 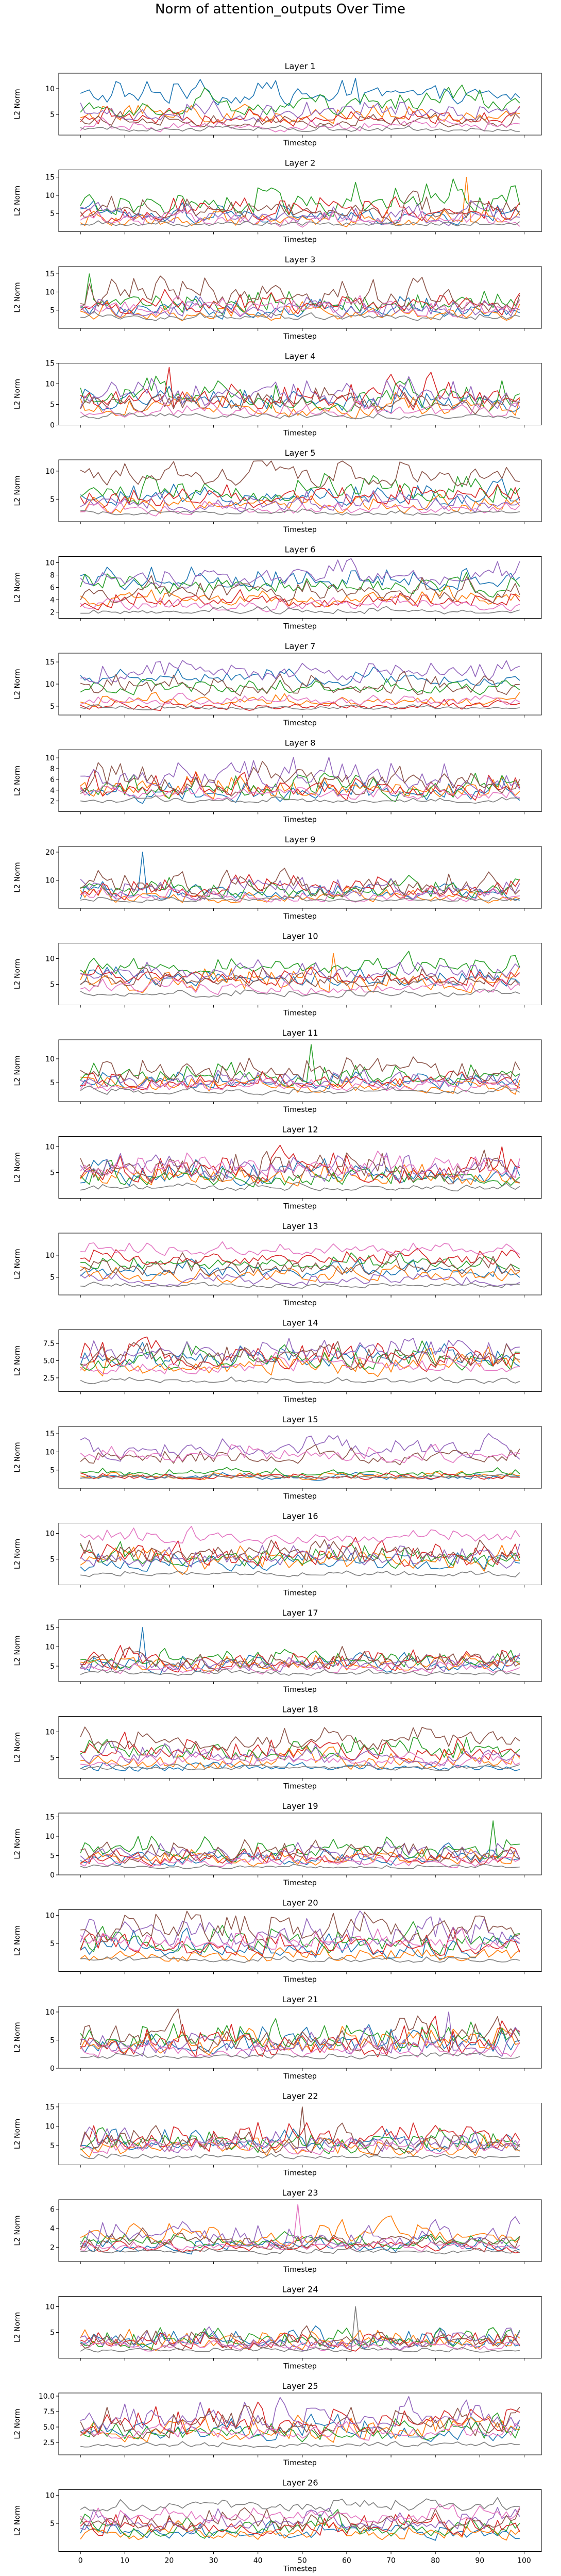 I want to click on subplot-layer-17: Layer 17 5 10 15 Timestep L2 Norm, so click(x=277, y=1651).